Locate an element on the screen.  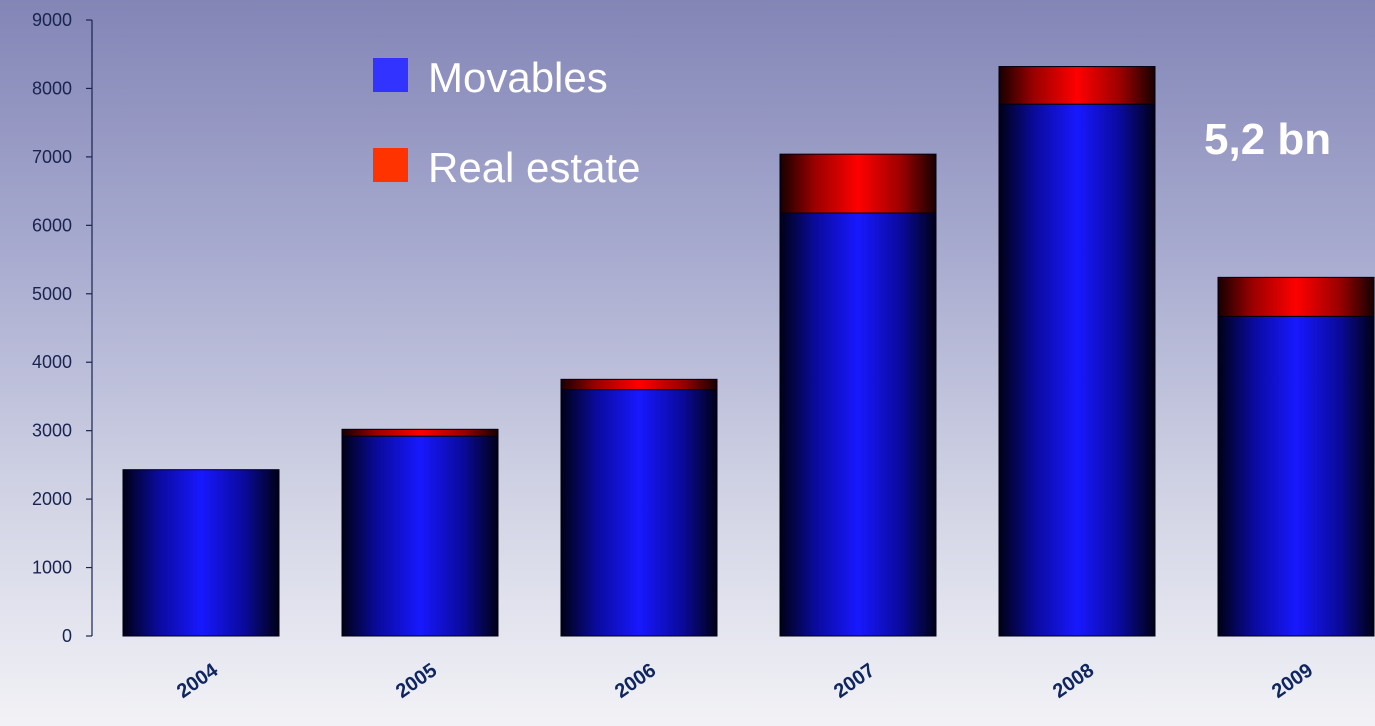
bar-movables-2009 is located at coordinates (1296, 476).